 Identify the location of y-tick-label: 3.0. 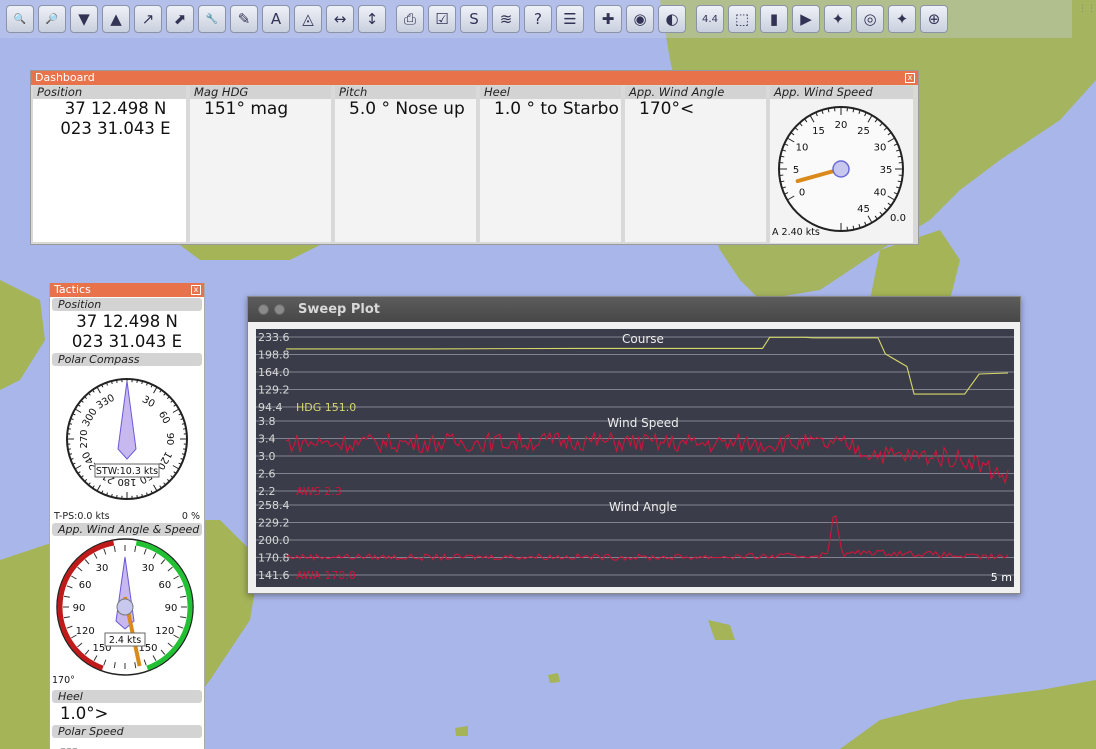
(267, 456).